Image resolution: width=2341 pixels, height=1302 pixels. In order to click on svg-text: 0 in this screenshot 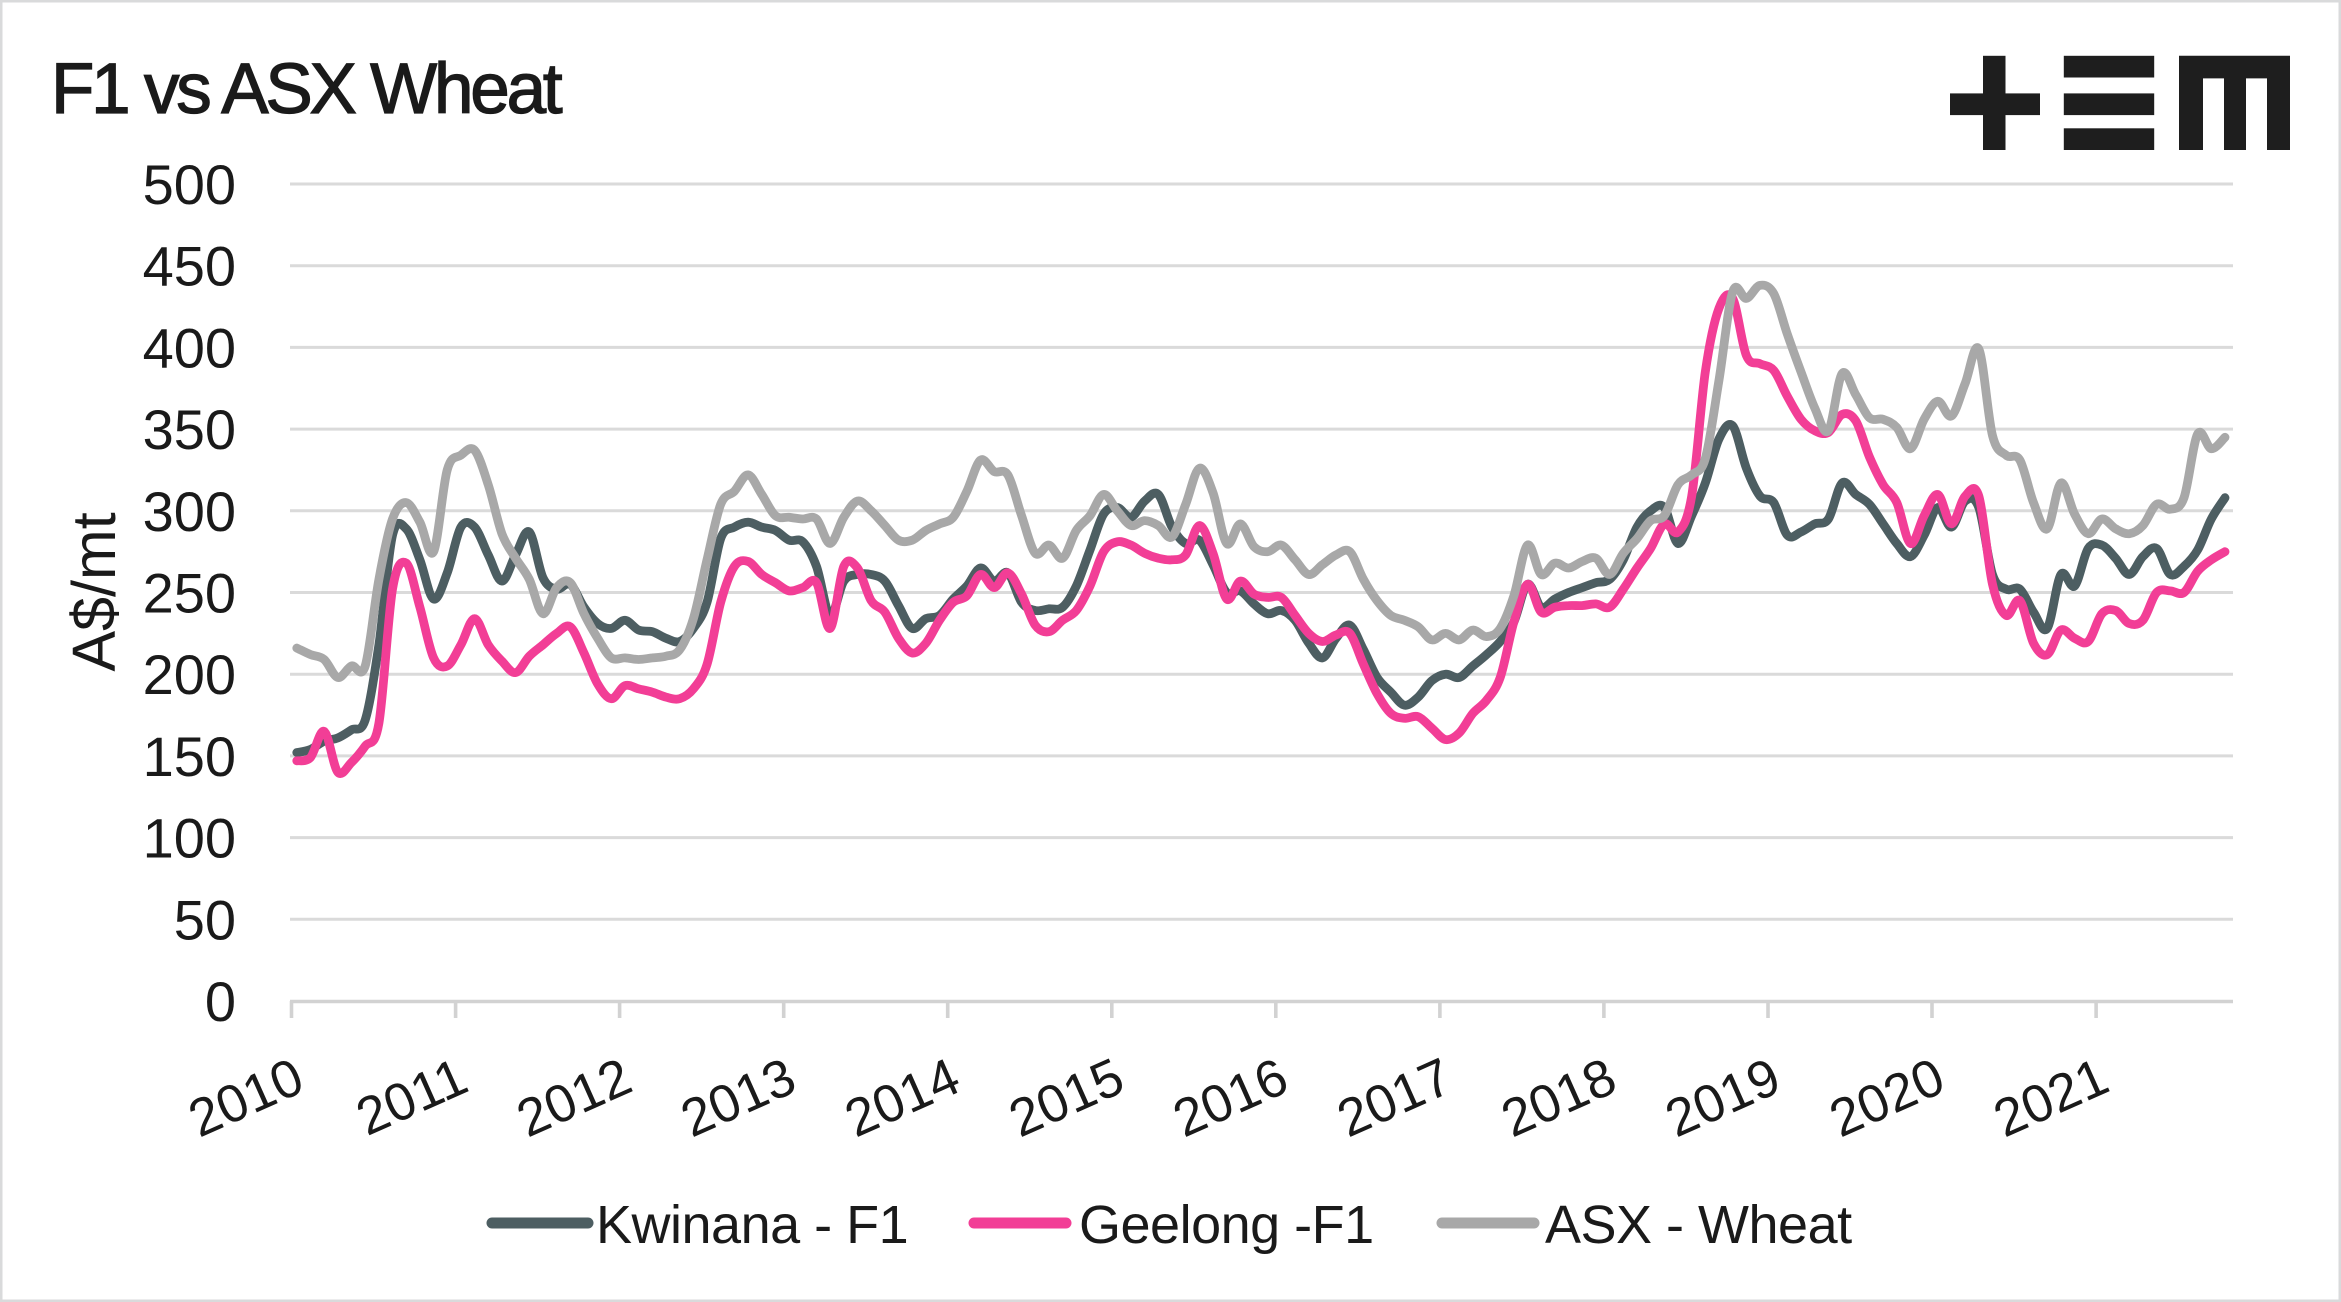, I will do `click(220, 1001)`.